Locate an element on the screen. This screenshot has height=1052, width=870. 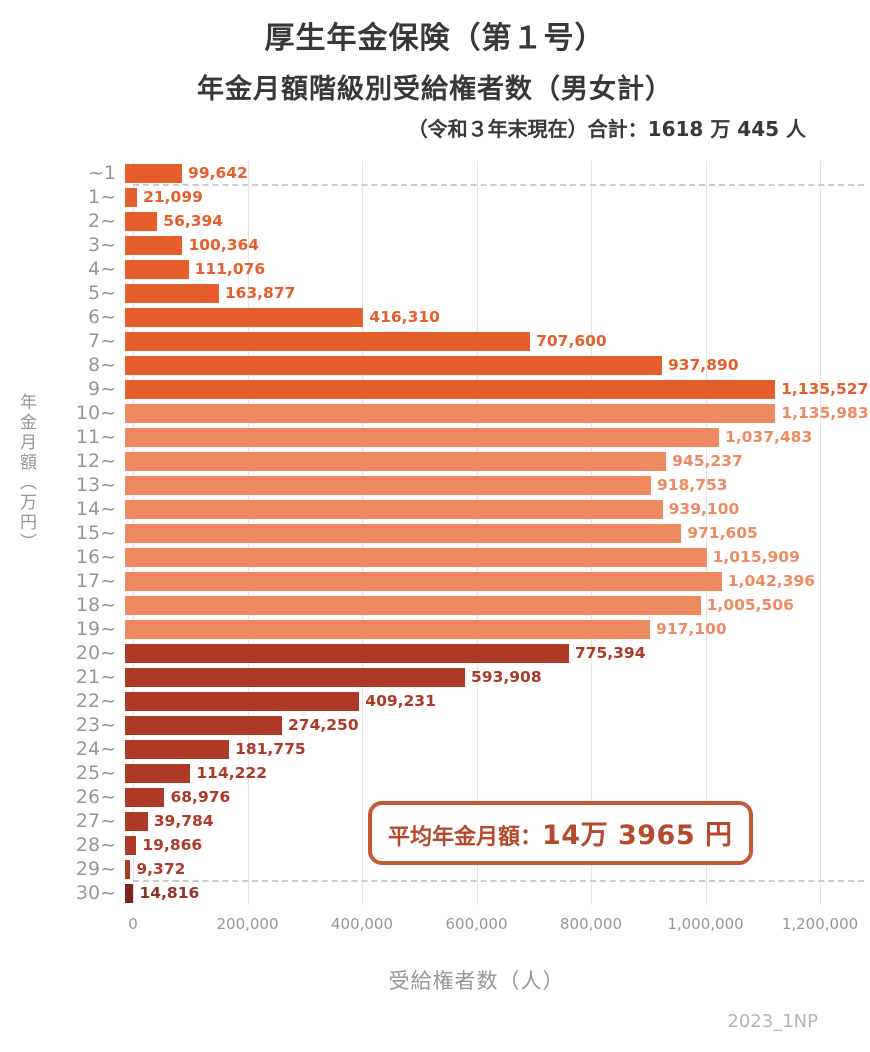
bar-row: 30~ 14,816 is located at coordinates (435, 893).